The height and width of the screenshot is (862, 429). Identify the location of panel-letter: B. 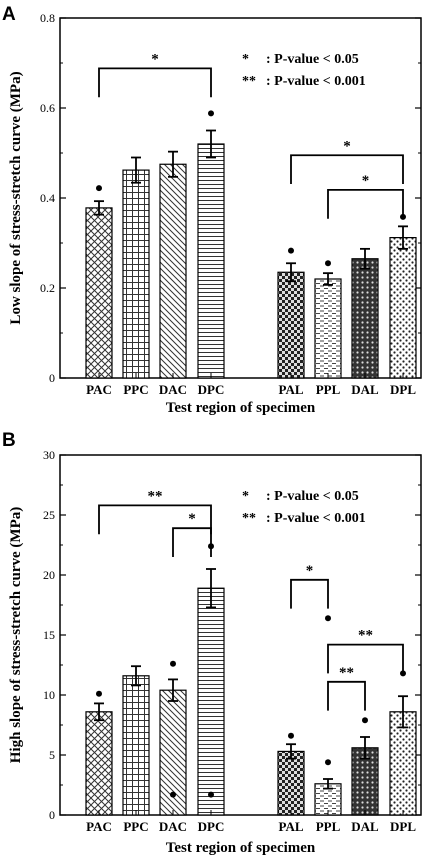
(9, 440).